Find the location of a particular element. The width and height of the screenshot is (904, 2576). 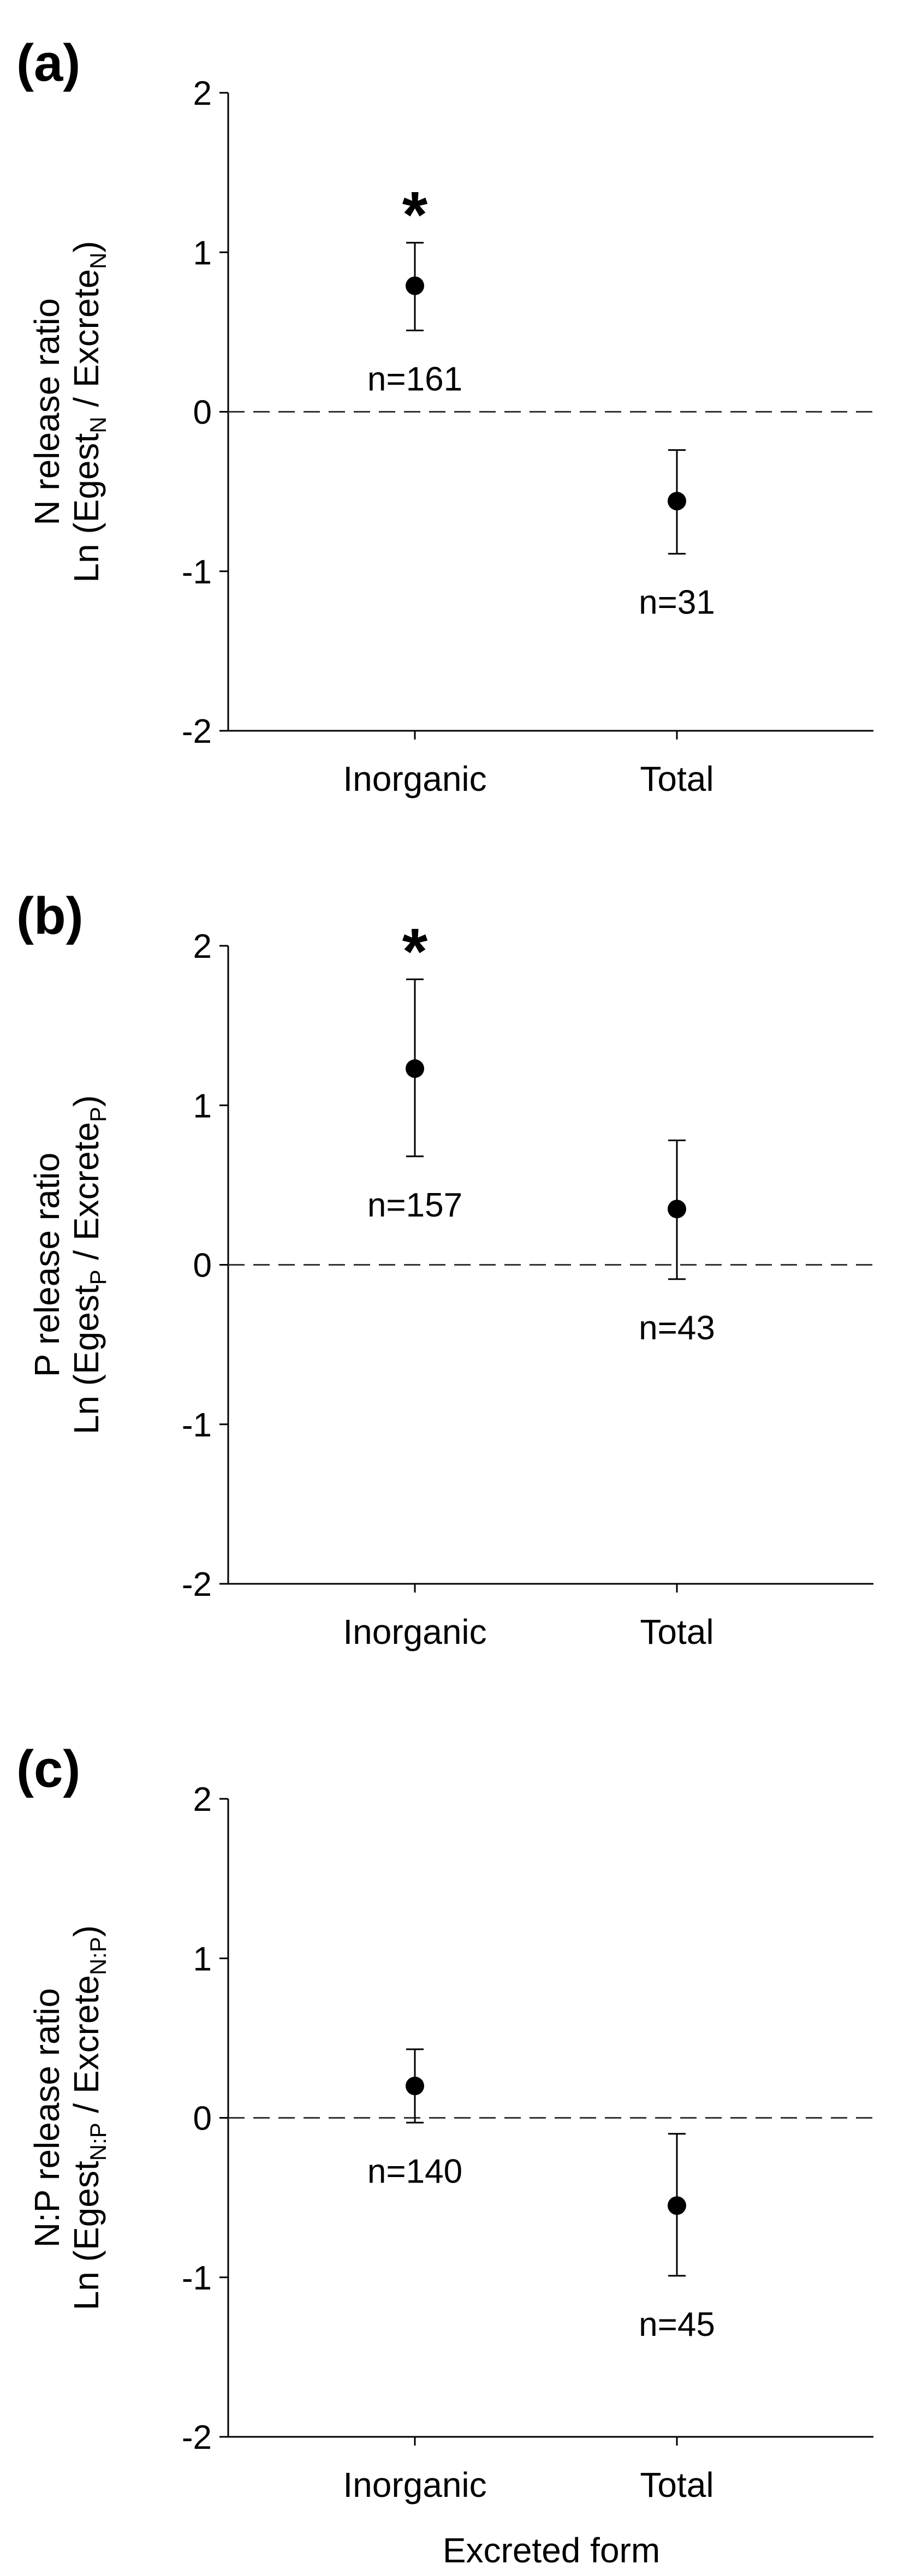

y-axis-label: N:P release ratio is located at coordinates (47, 2118).